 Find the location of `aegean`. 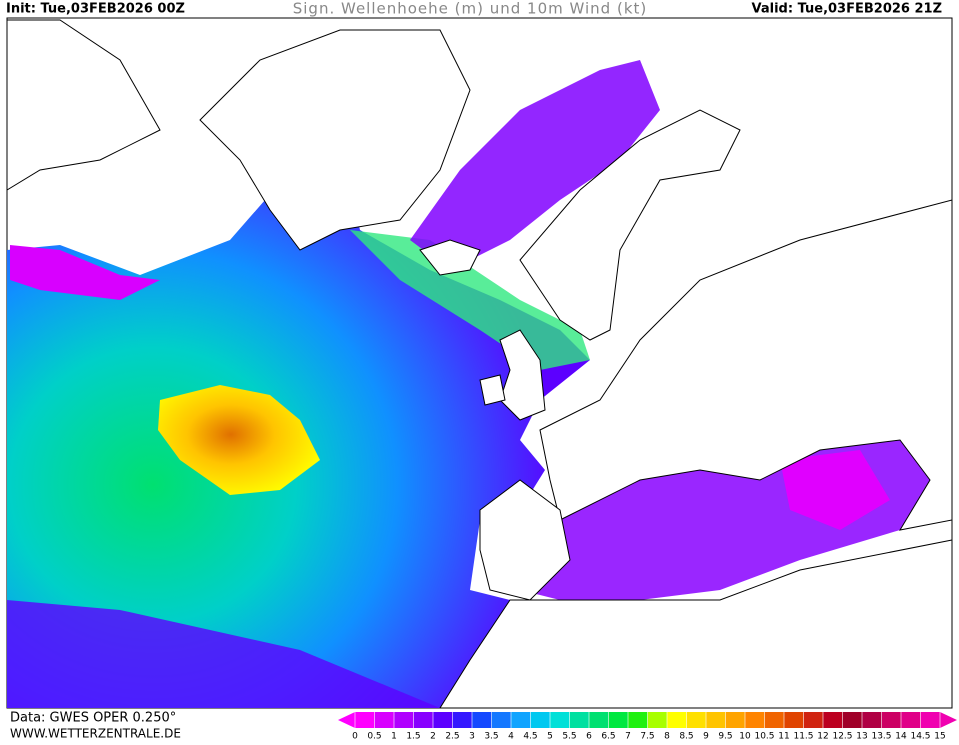

aegean is located at coordinates (835, 490).